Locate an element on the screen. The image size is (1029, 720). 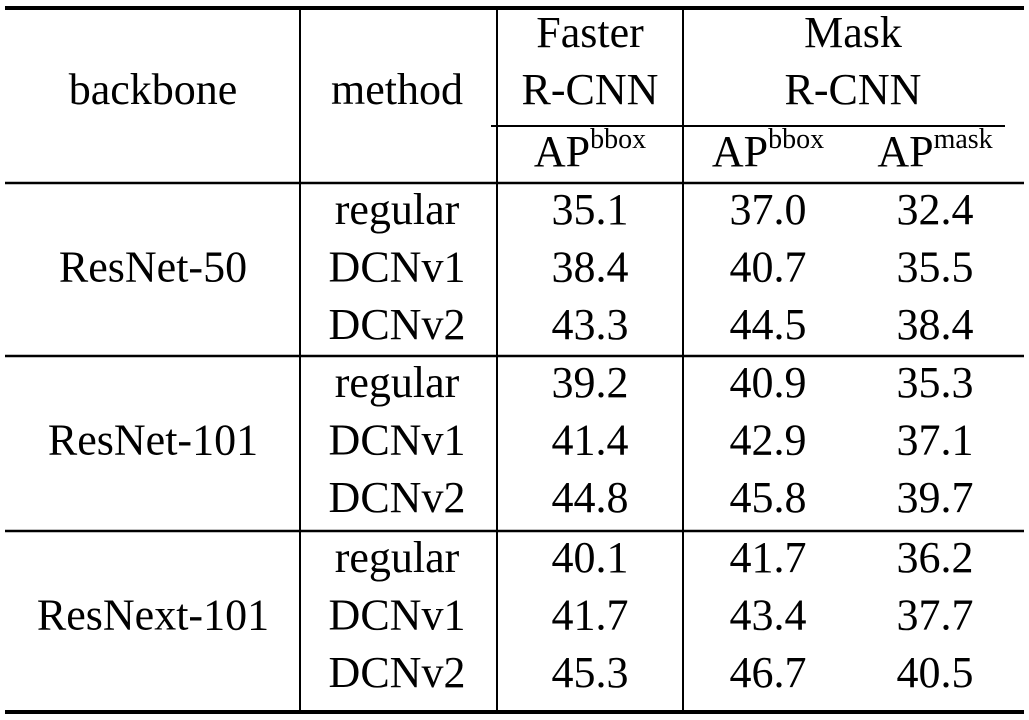
subheader-cell: APmask is located at coordinates (934, 150).